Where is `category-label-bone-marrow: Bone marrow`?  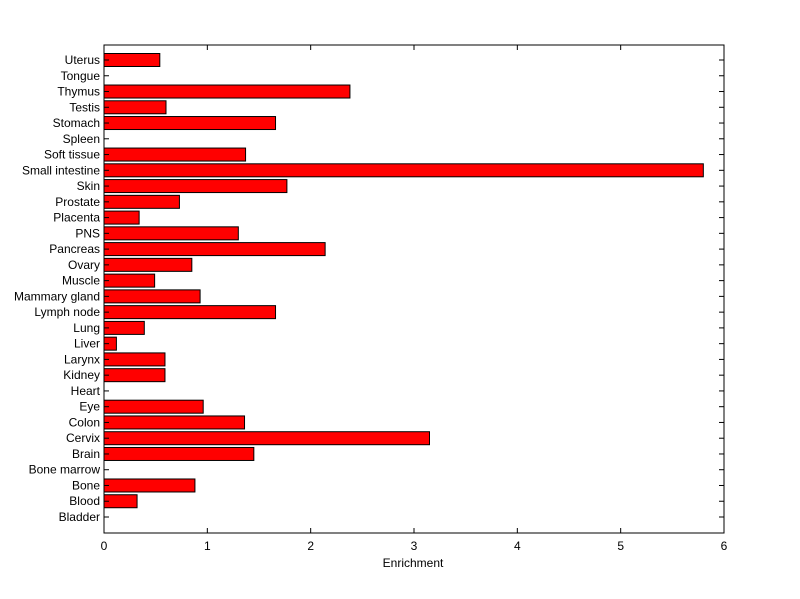
category-label-bone-marrow: Bone marrow is located at coordinates (65, 470).